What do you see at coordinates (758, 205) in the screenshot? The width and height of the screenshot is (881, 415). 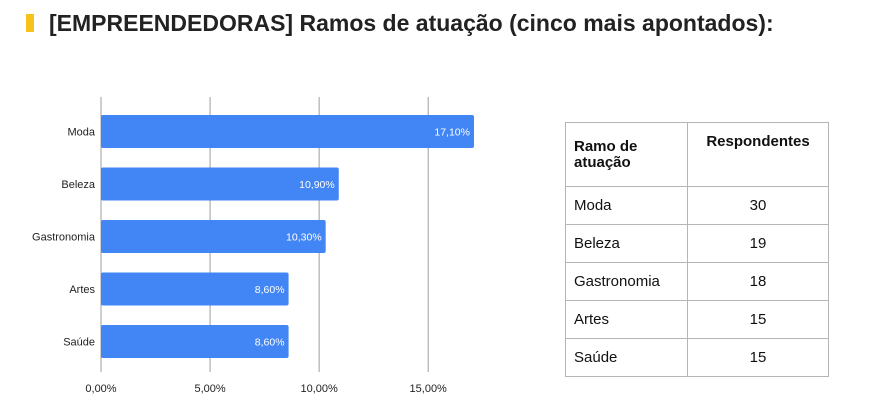 I see `table-cell-count: 30` at bounding box center [758, 205].